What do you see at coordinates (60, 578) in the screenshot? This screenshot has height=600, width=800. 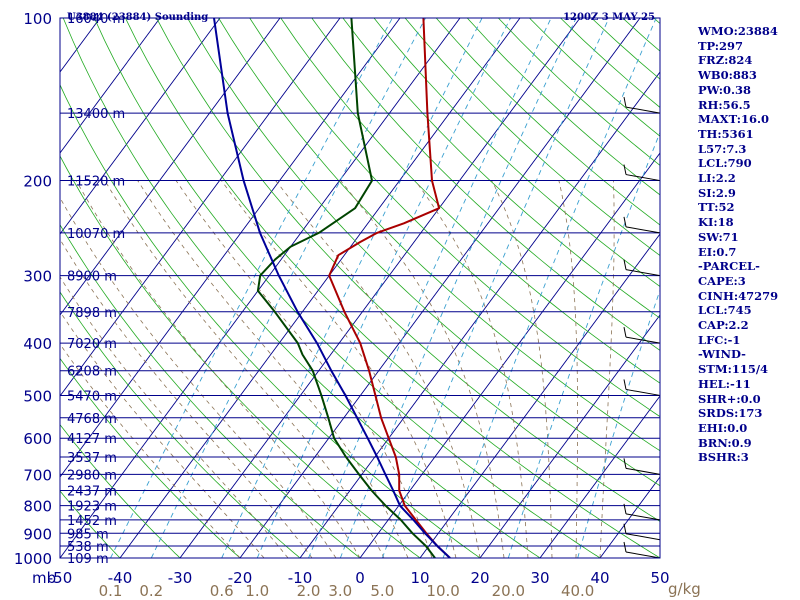 I see `temperature-tick-label: -50` at bounding box center [60, 578].